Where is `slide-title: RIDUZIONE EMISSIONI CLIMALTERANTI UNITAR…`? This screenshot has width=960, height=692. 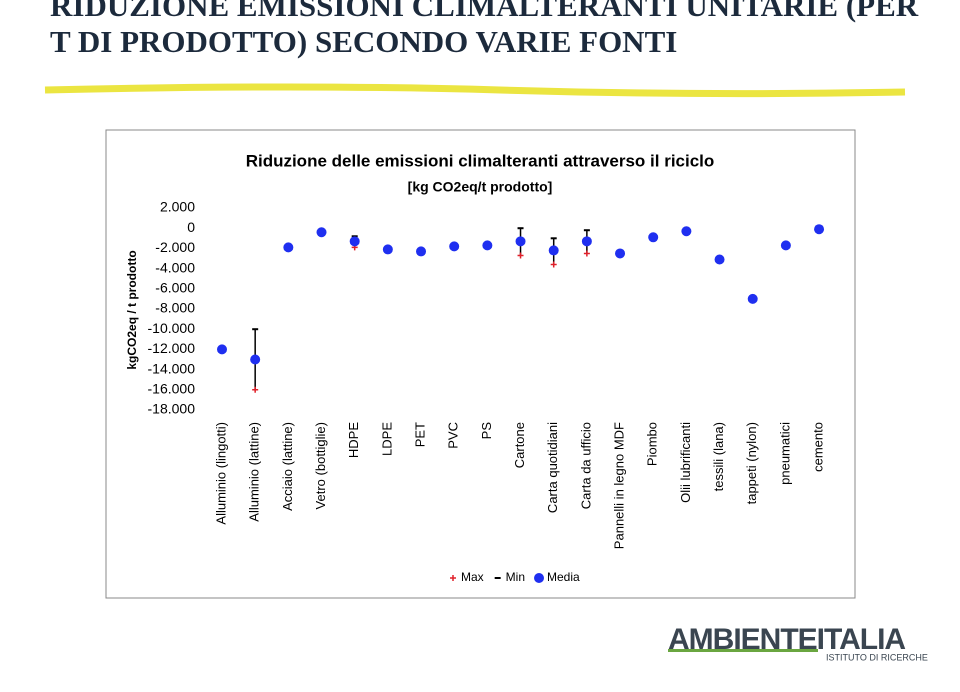
slide-title: RIDUZIONE EMISSIONI CLIMALTERANTI UNITAR… is located at coordinates (484, 29).